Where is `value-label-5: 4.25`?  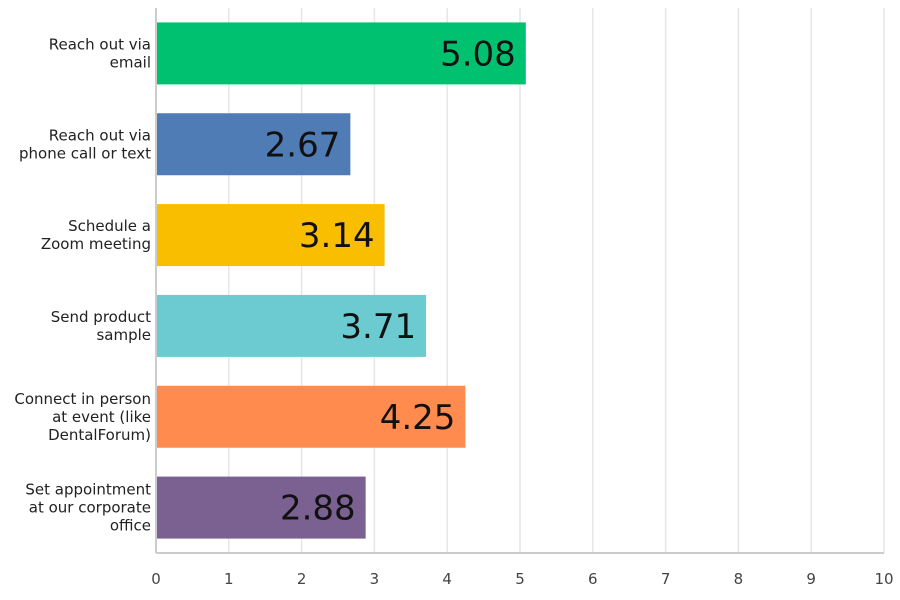
value-label-5: 4.25 is located at coordinates (418, 418).